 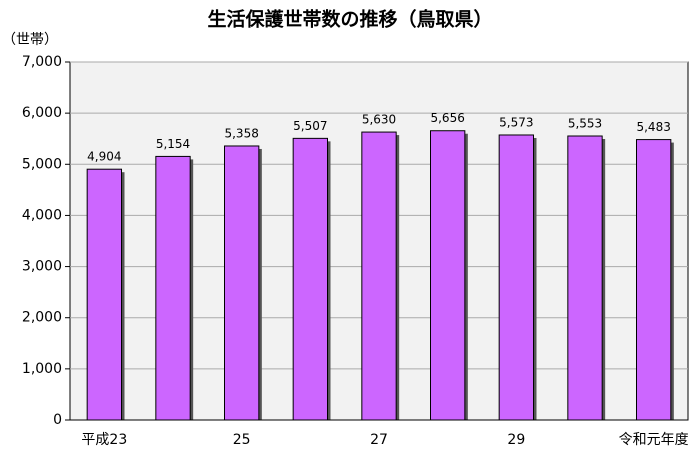 What do you see at coordinates (653, 127) in the screenshot?
I see `value-label: 5,483` at bounding box center [653, 127].